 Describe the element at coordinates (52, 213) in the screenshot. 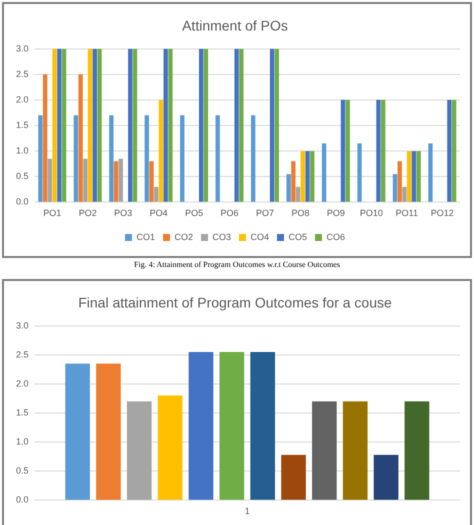

I see `x-tick-label: PO1` at that location.